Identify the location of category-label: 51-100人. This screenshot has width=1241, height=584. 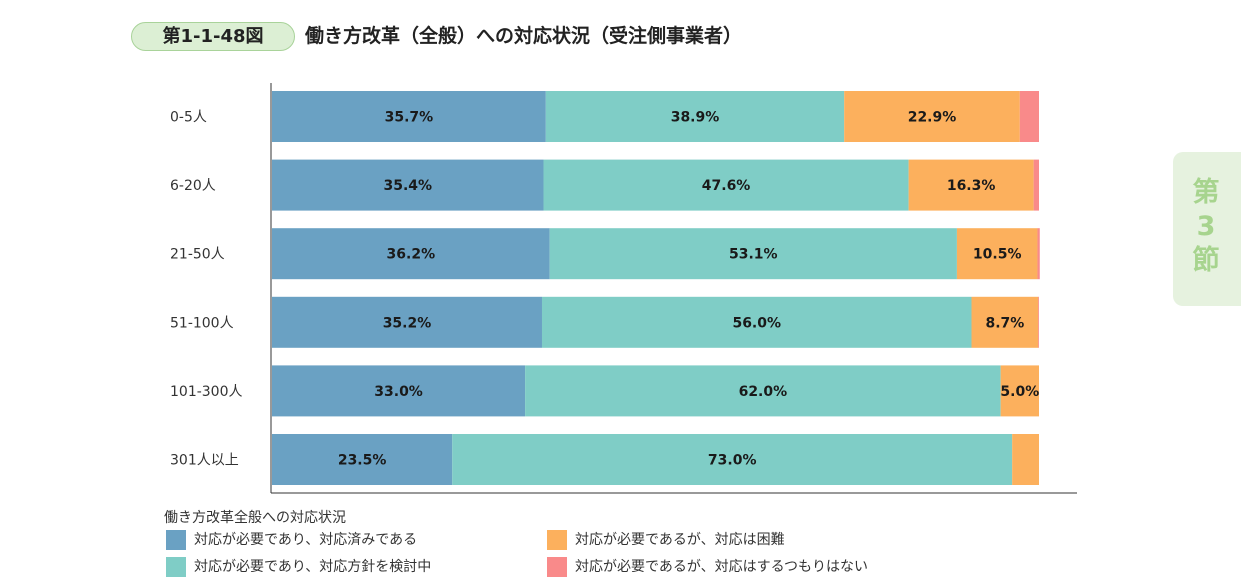
(202, 323).